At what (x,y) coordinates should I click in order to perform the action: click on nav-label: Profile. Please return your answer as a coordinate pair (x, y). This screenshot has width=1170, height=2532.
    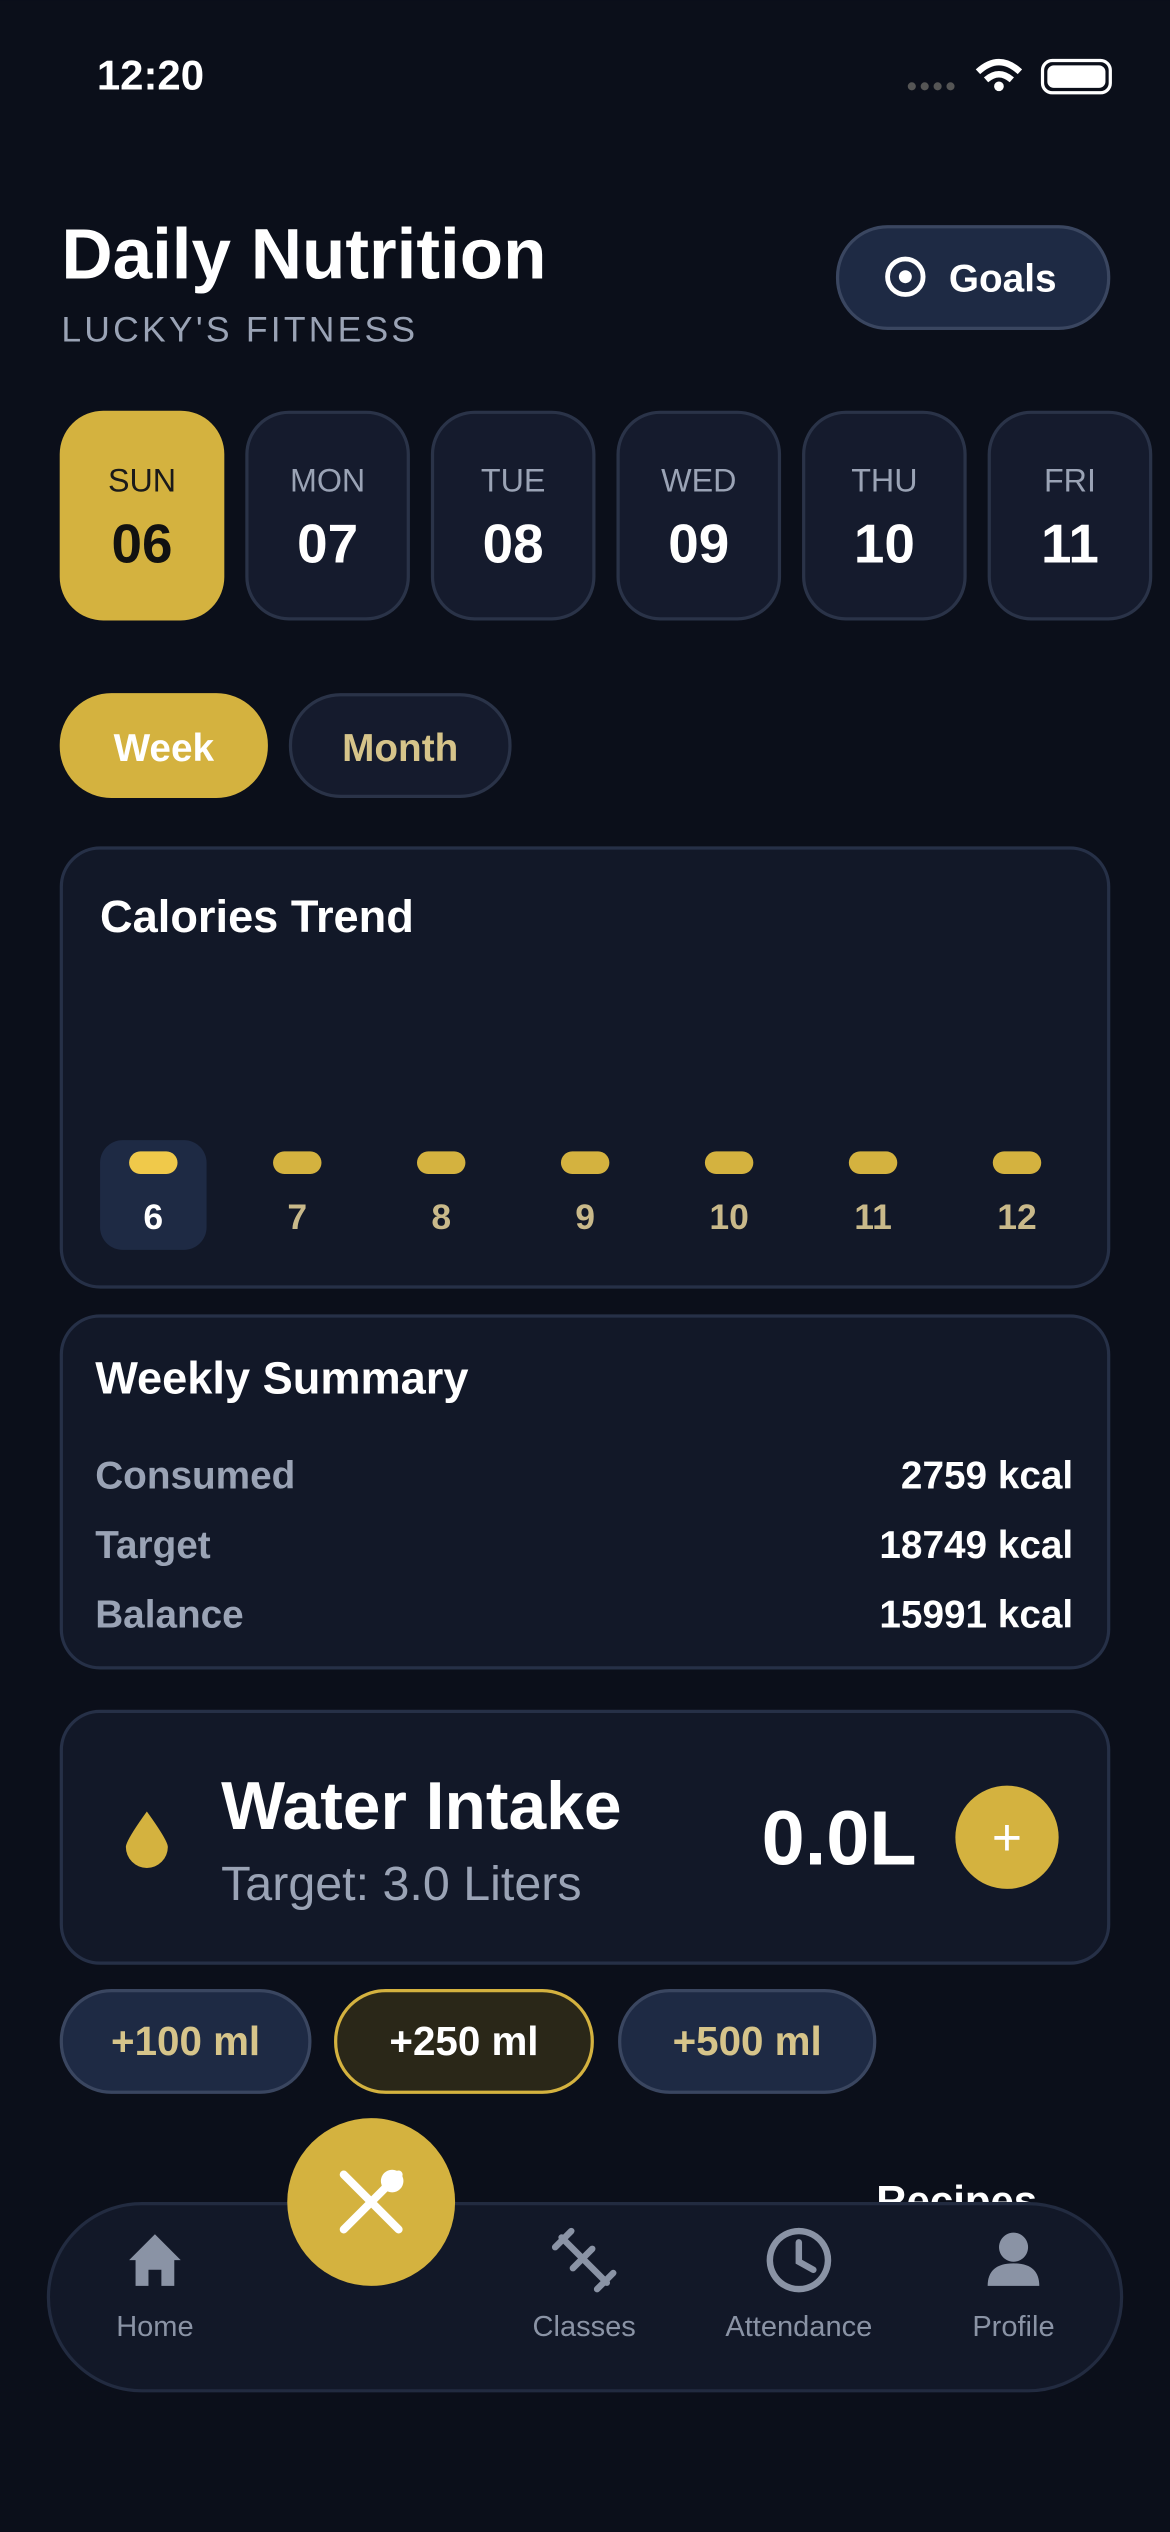
    Looking at the image, I should click on (1013, 2327).